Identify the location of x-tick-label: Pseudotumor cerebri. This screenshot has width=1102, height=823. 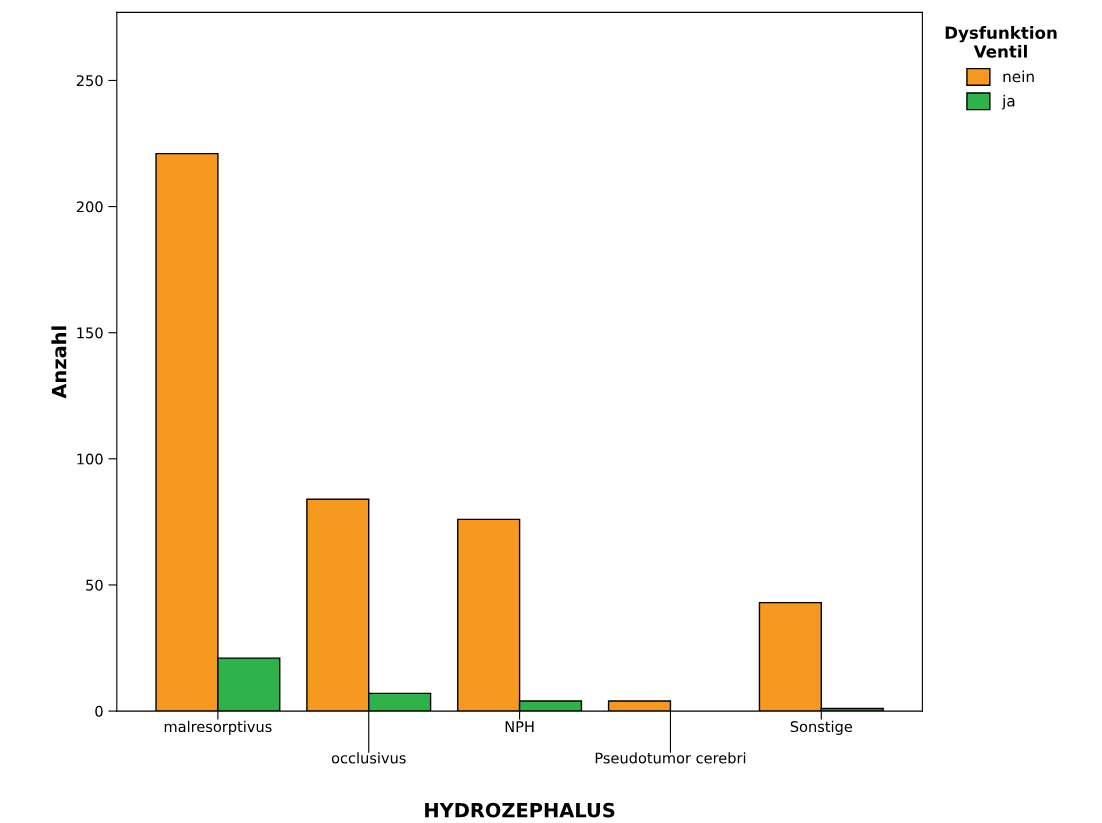
(670, 758).